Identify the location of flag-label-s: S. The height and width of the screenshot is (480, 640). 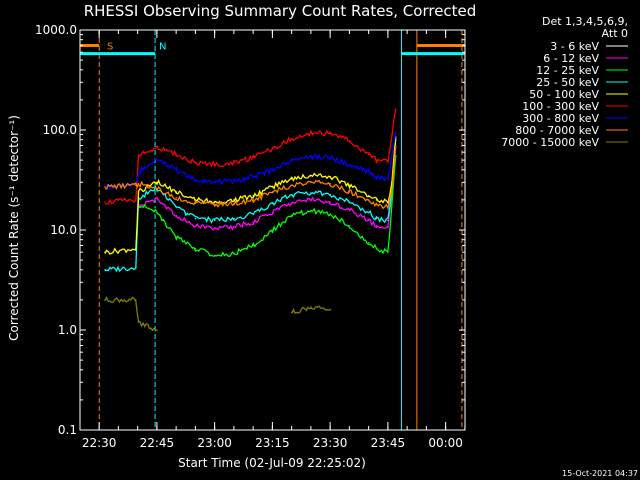
(110, 46).